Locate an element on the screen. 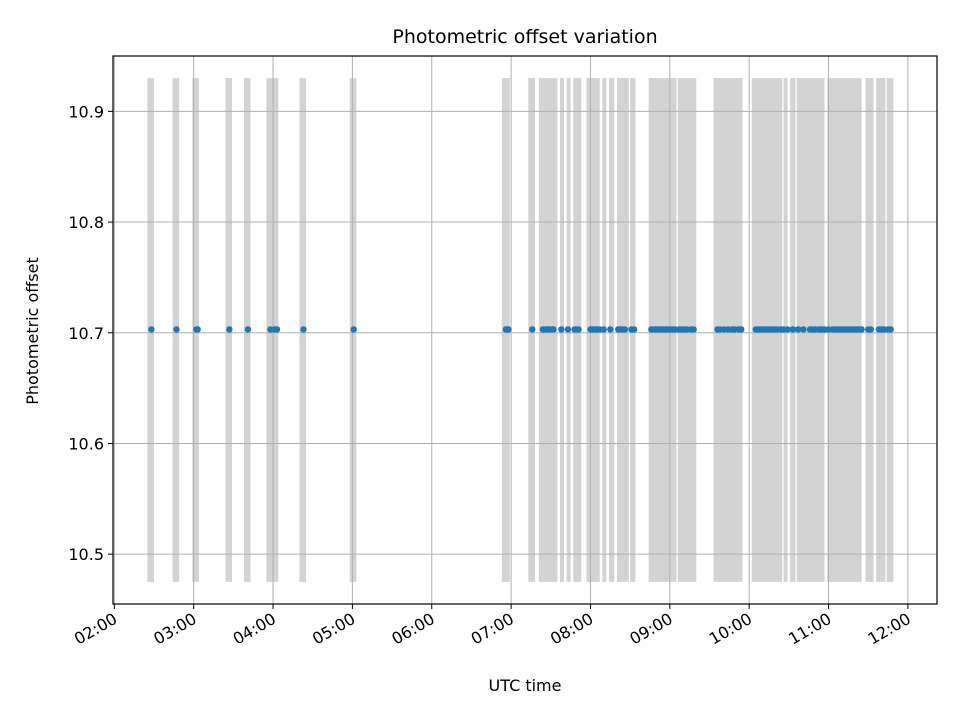  x-axis-title: UTC time is located at coordinates (525, 685).